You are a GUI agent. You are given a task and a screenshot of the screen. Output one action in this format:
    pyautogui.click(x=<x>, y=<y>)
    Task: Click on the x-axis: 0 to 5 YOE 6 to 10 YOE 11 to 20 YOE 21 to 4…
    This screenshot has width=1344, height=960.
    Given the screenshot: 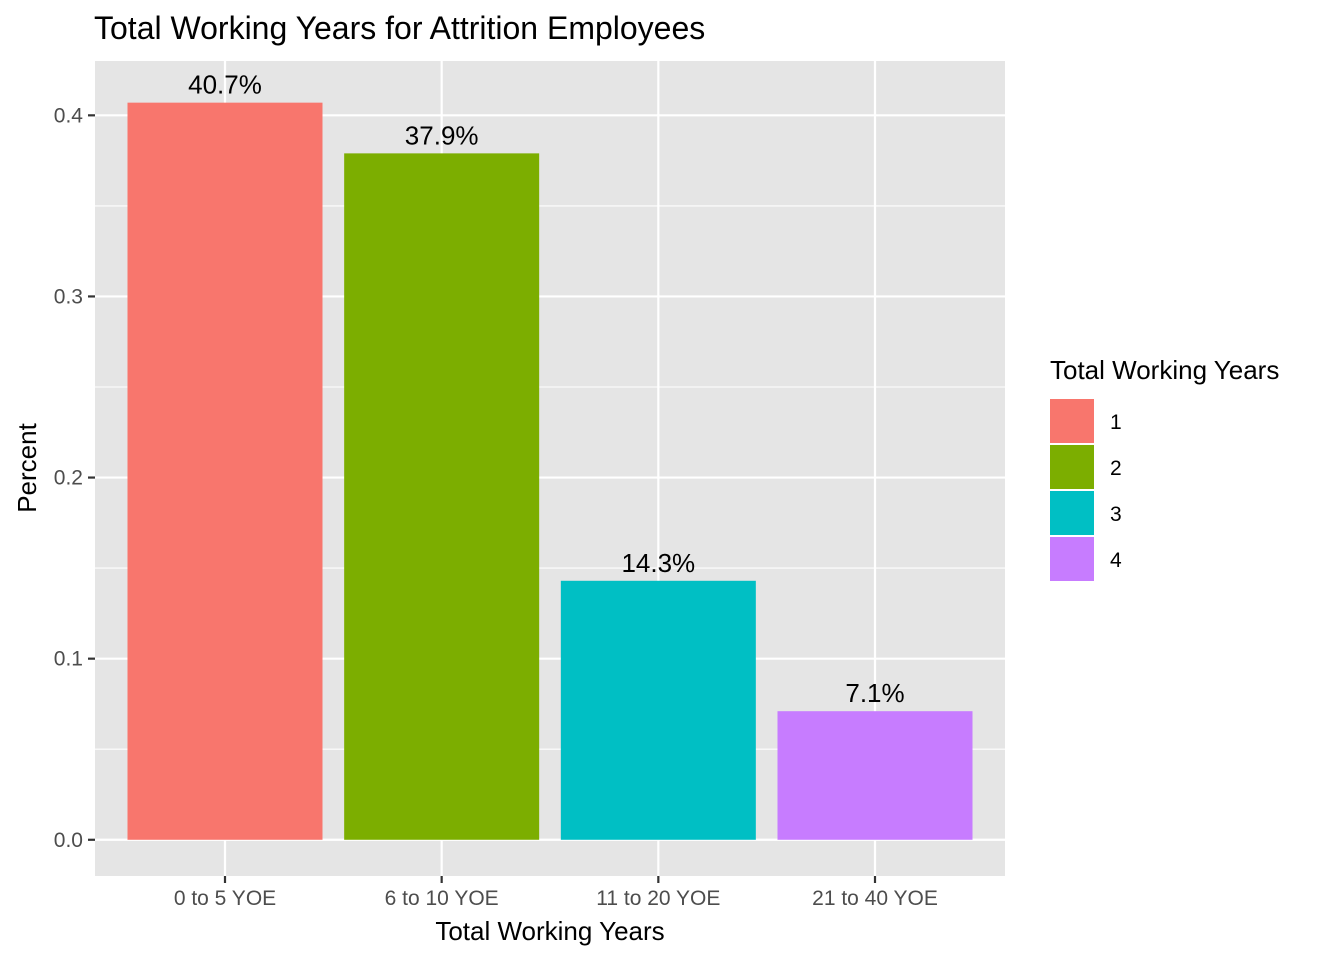 What is the action you would take?
    pyautogui.click(x=556, y=893)
    